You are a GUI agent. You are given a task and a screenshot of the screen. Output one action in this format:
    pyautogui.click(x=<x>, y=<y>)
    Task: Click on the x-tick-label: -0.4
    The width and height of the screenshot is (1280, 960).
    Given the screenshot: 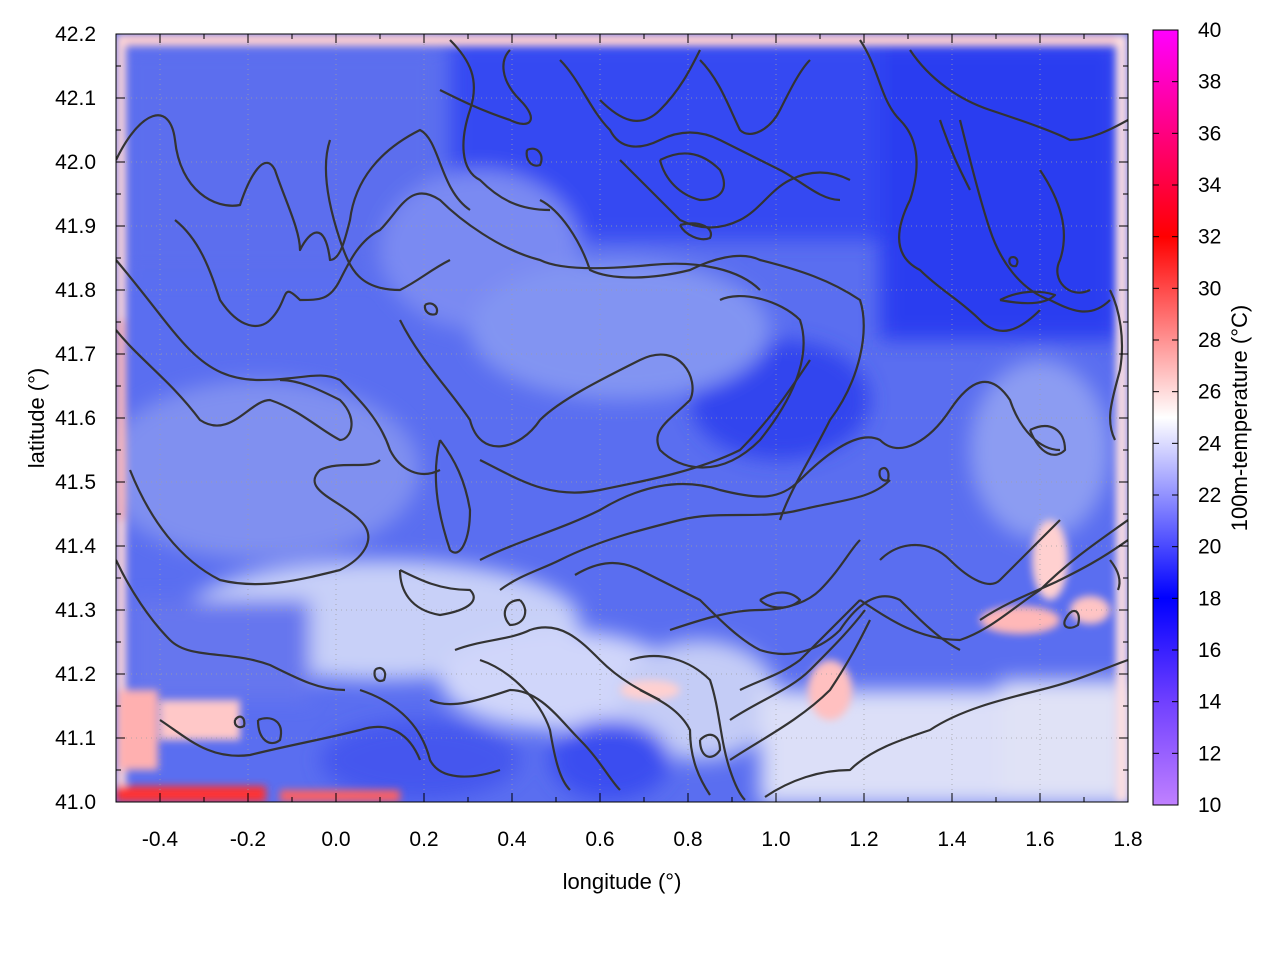 What is the action you would take?
    pyautogui.click(x=160, y=839)
    